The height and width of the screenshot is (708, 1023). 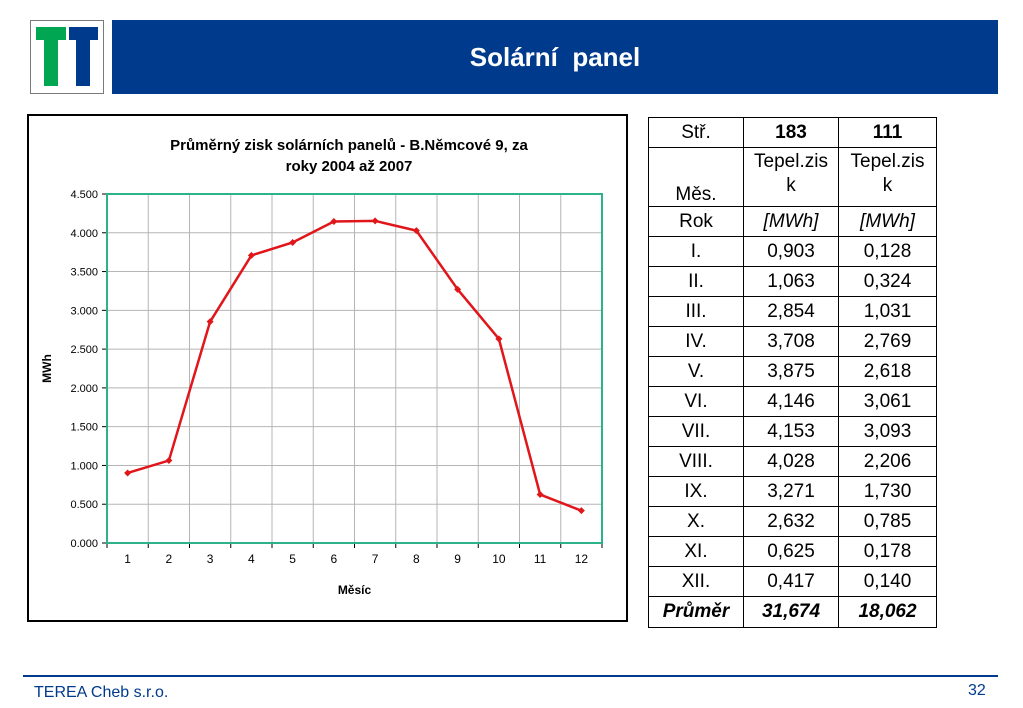 What do you see at coordinates (355, 590) in the screenshot?
I see `x-axis-label: Měsíc` at bounding box center [355, 590].